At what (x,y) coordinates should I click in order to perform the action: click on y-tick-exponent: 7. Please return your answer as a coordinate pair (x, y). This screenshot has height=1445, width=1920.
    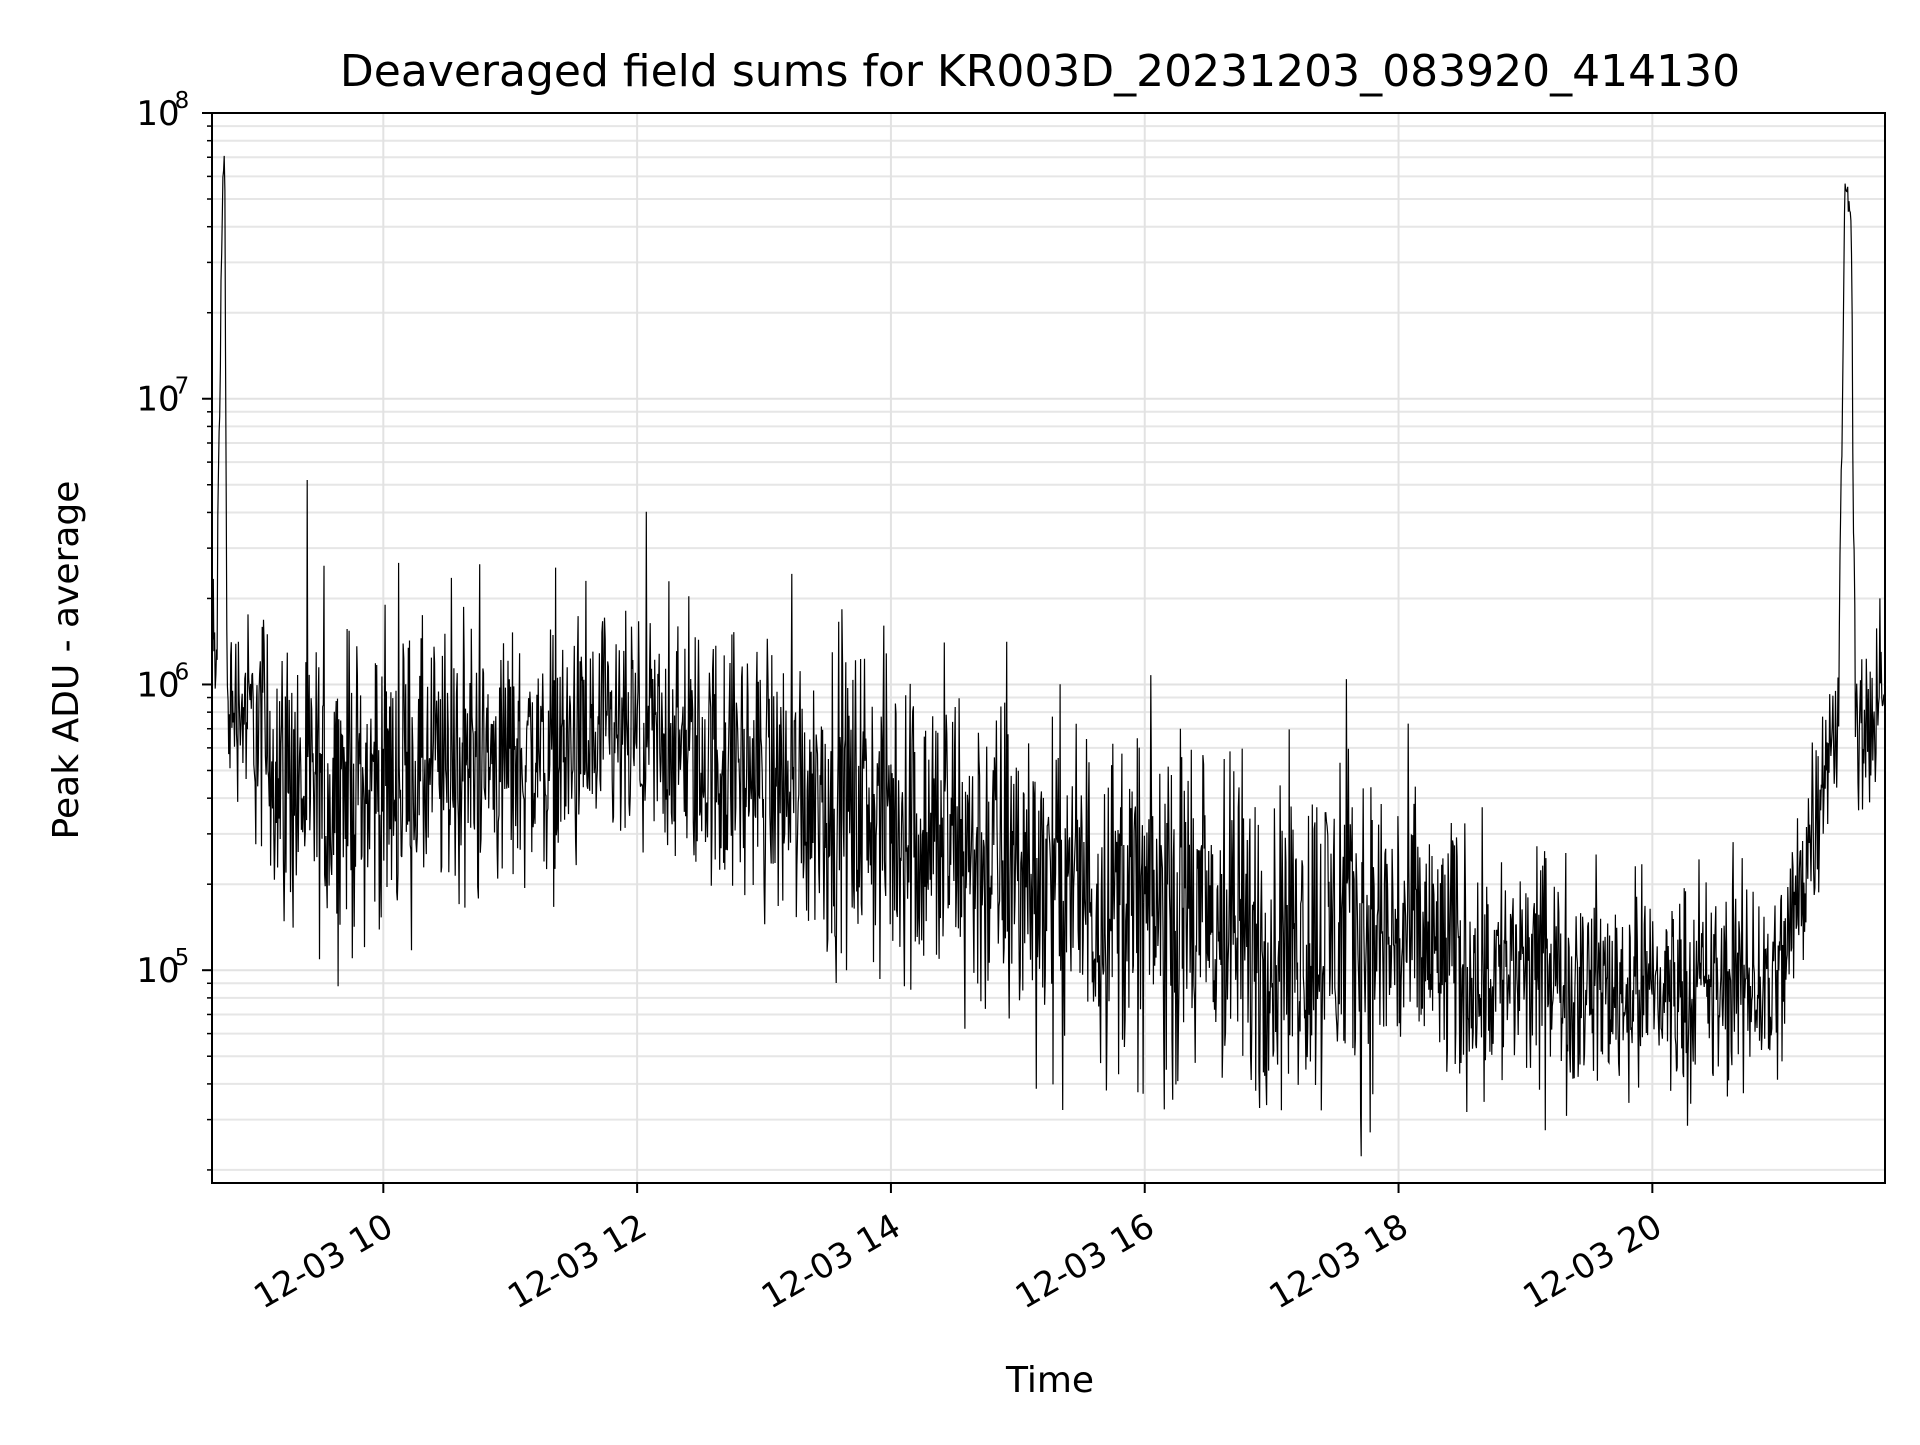
    Looking at the image, I should click on (182, 387).